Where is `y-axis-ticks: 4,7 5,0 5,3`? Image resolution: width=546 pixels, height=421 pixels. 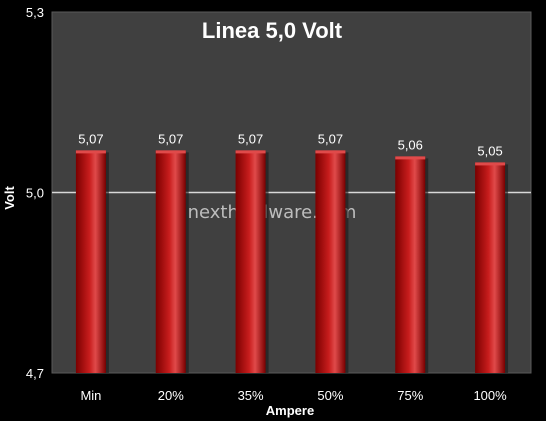 y-axis-ticks: 4,7 5,0 5,3 is located at coordinates (35, 193).